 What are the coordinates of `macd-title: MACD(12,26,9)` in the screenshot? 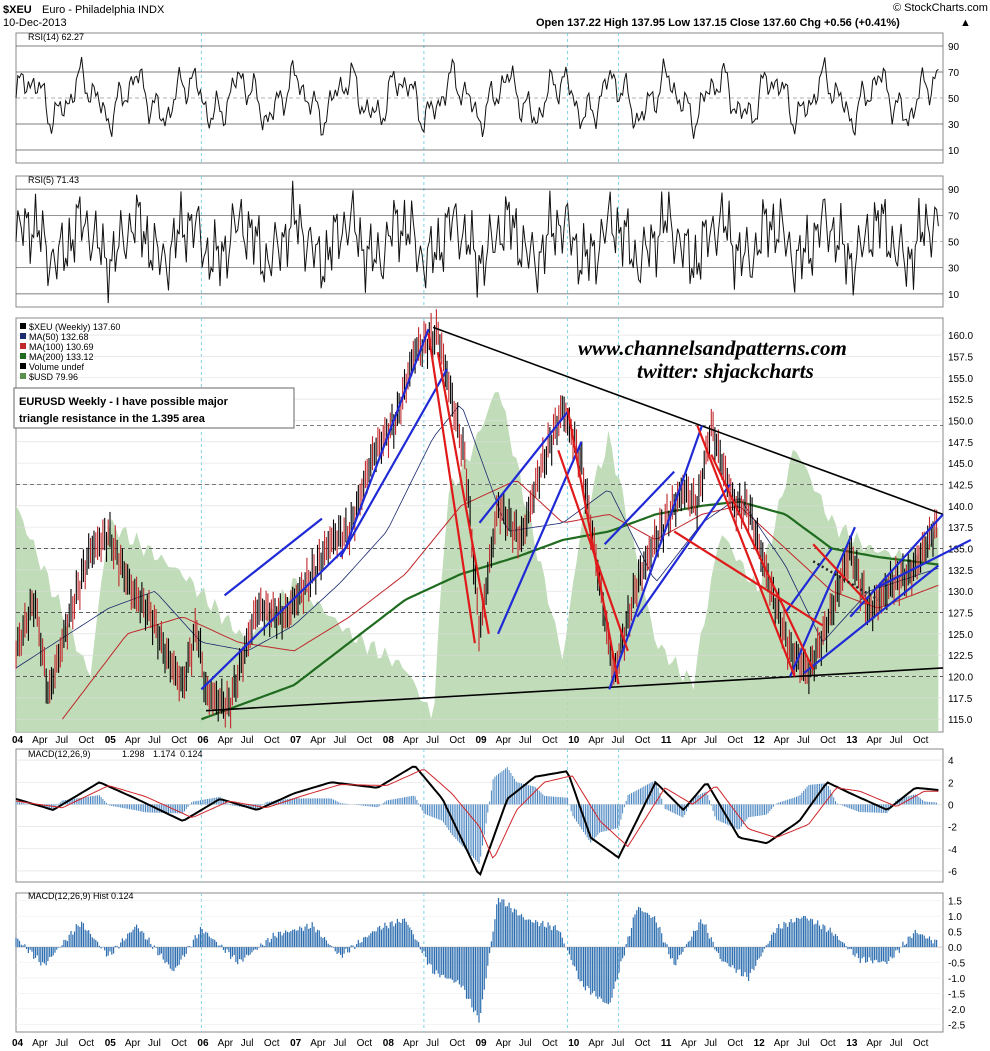 It's located at (59, 754).